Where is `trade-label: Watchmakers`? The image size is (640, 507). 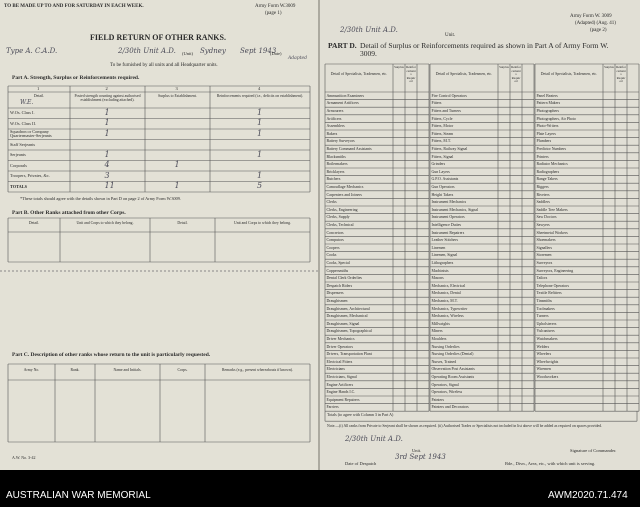
trade-label: Watchmakers is located at coordinates (547, 339).